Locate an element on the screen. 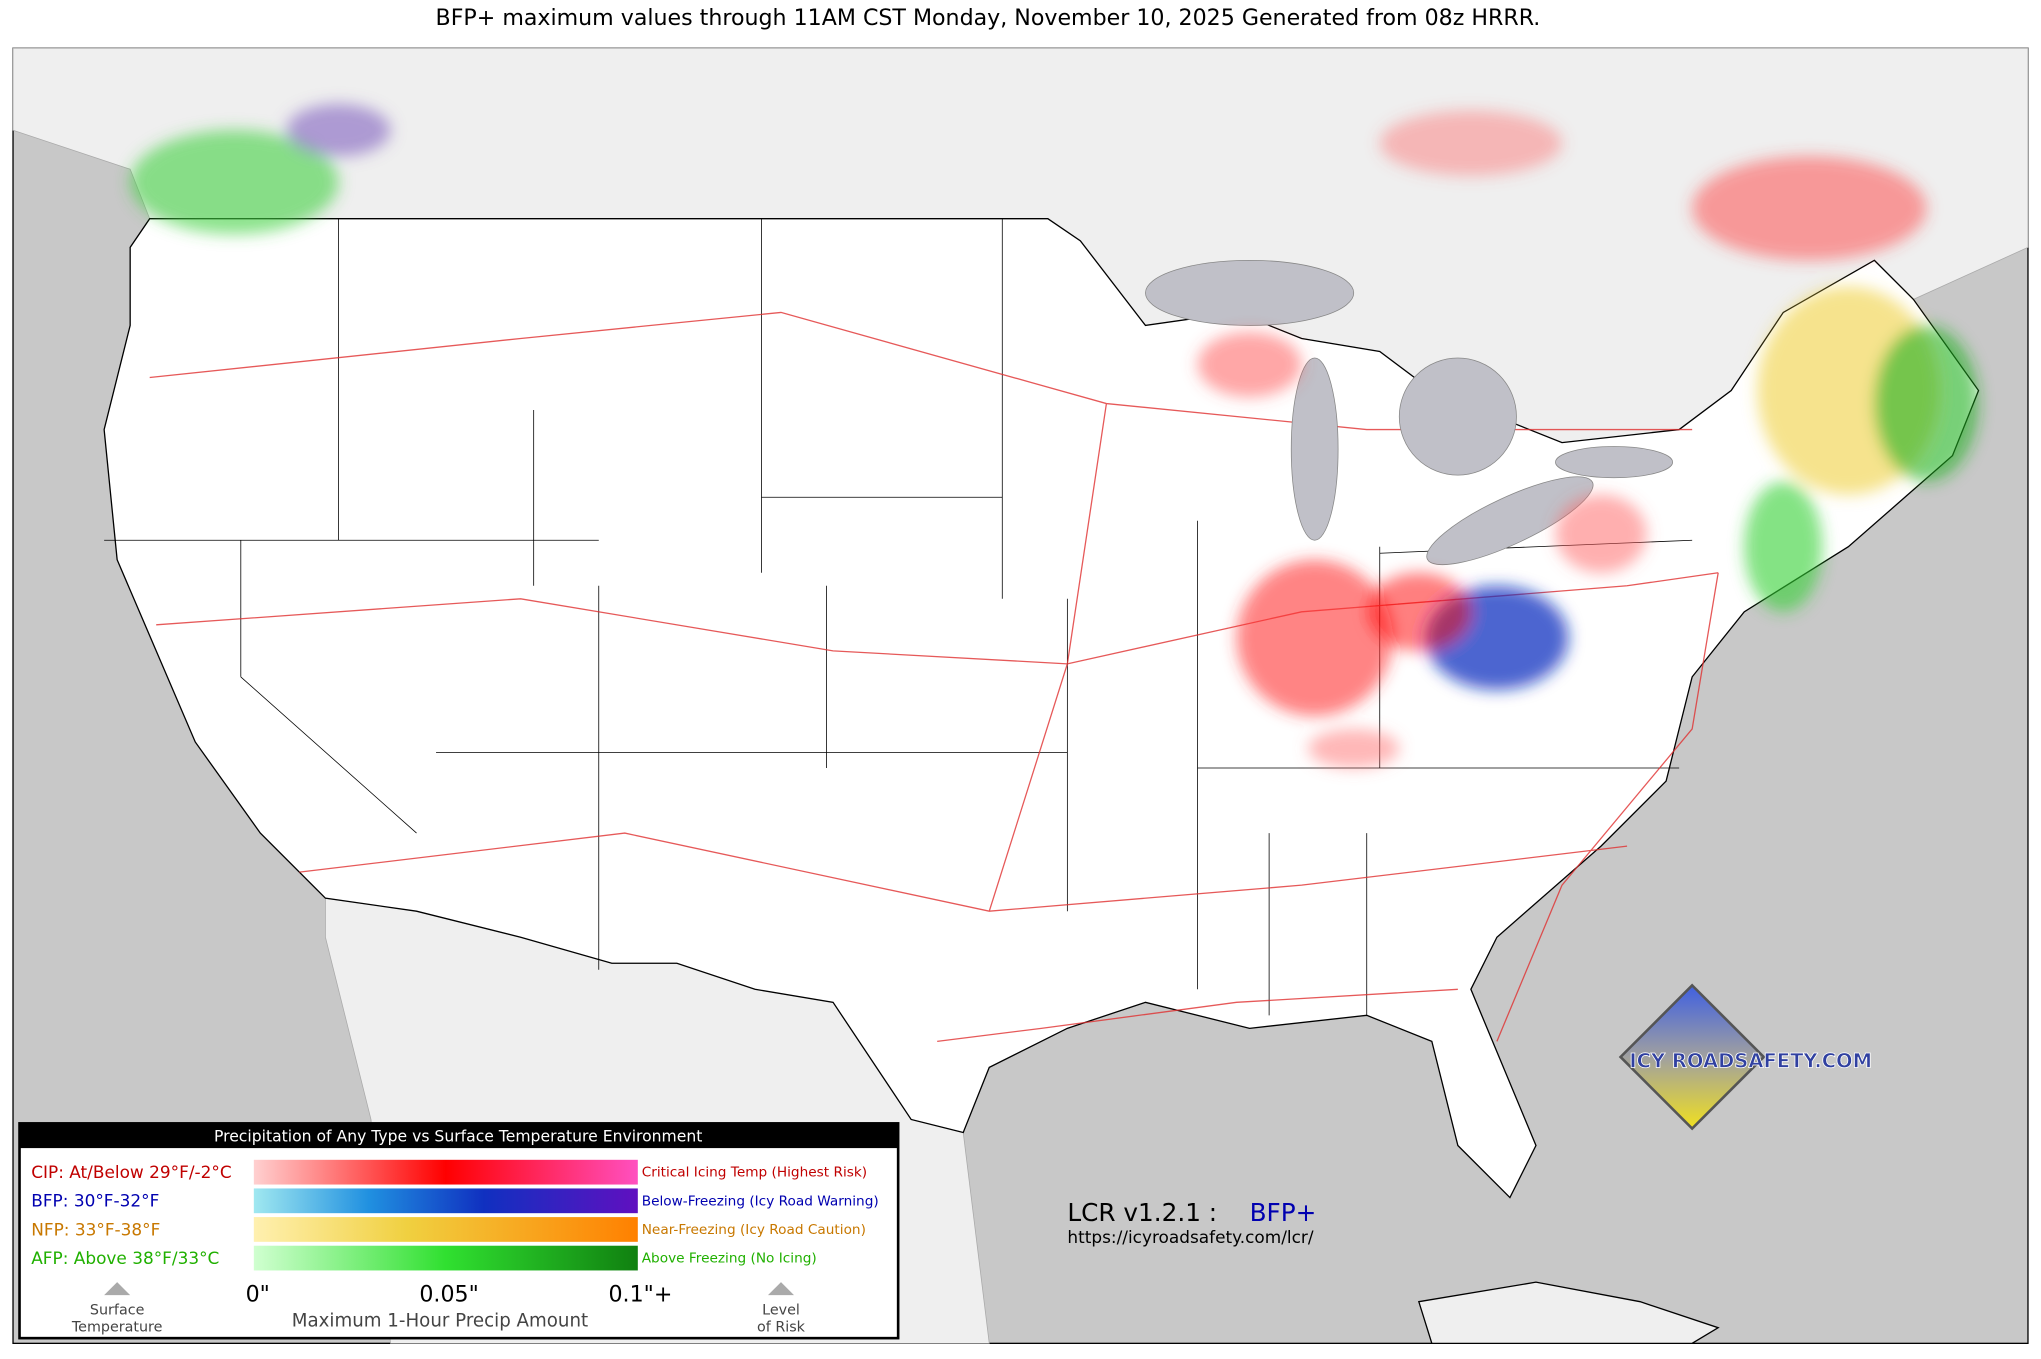 The height and width of the screenshot is (1359, 2041). product: BFP+ is located at coordinates (1283, 1212).